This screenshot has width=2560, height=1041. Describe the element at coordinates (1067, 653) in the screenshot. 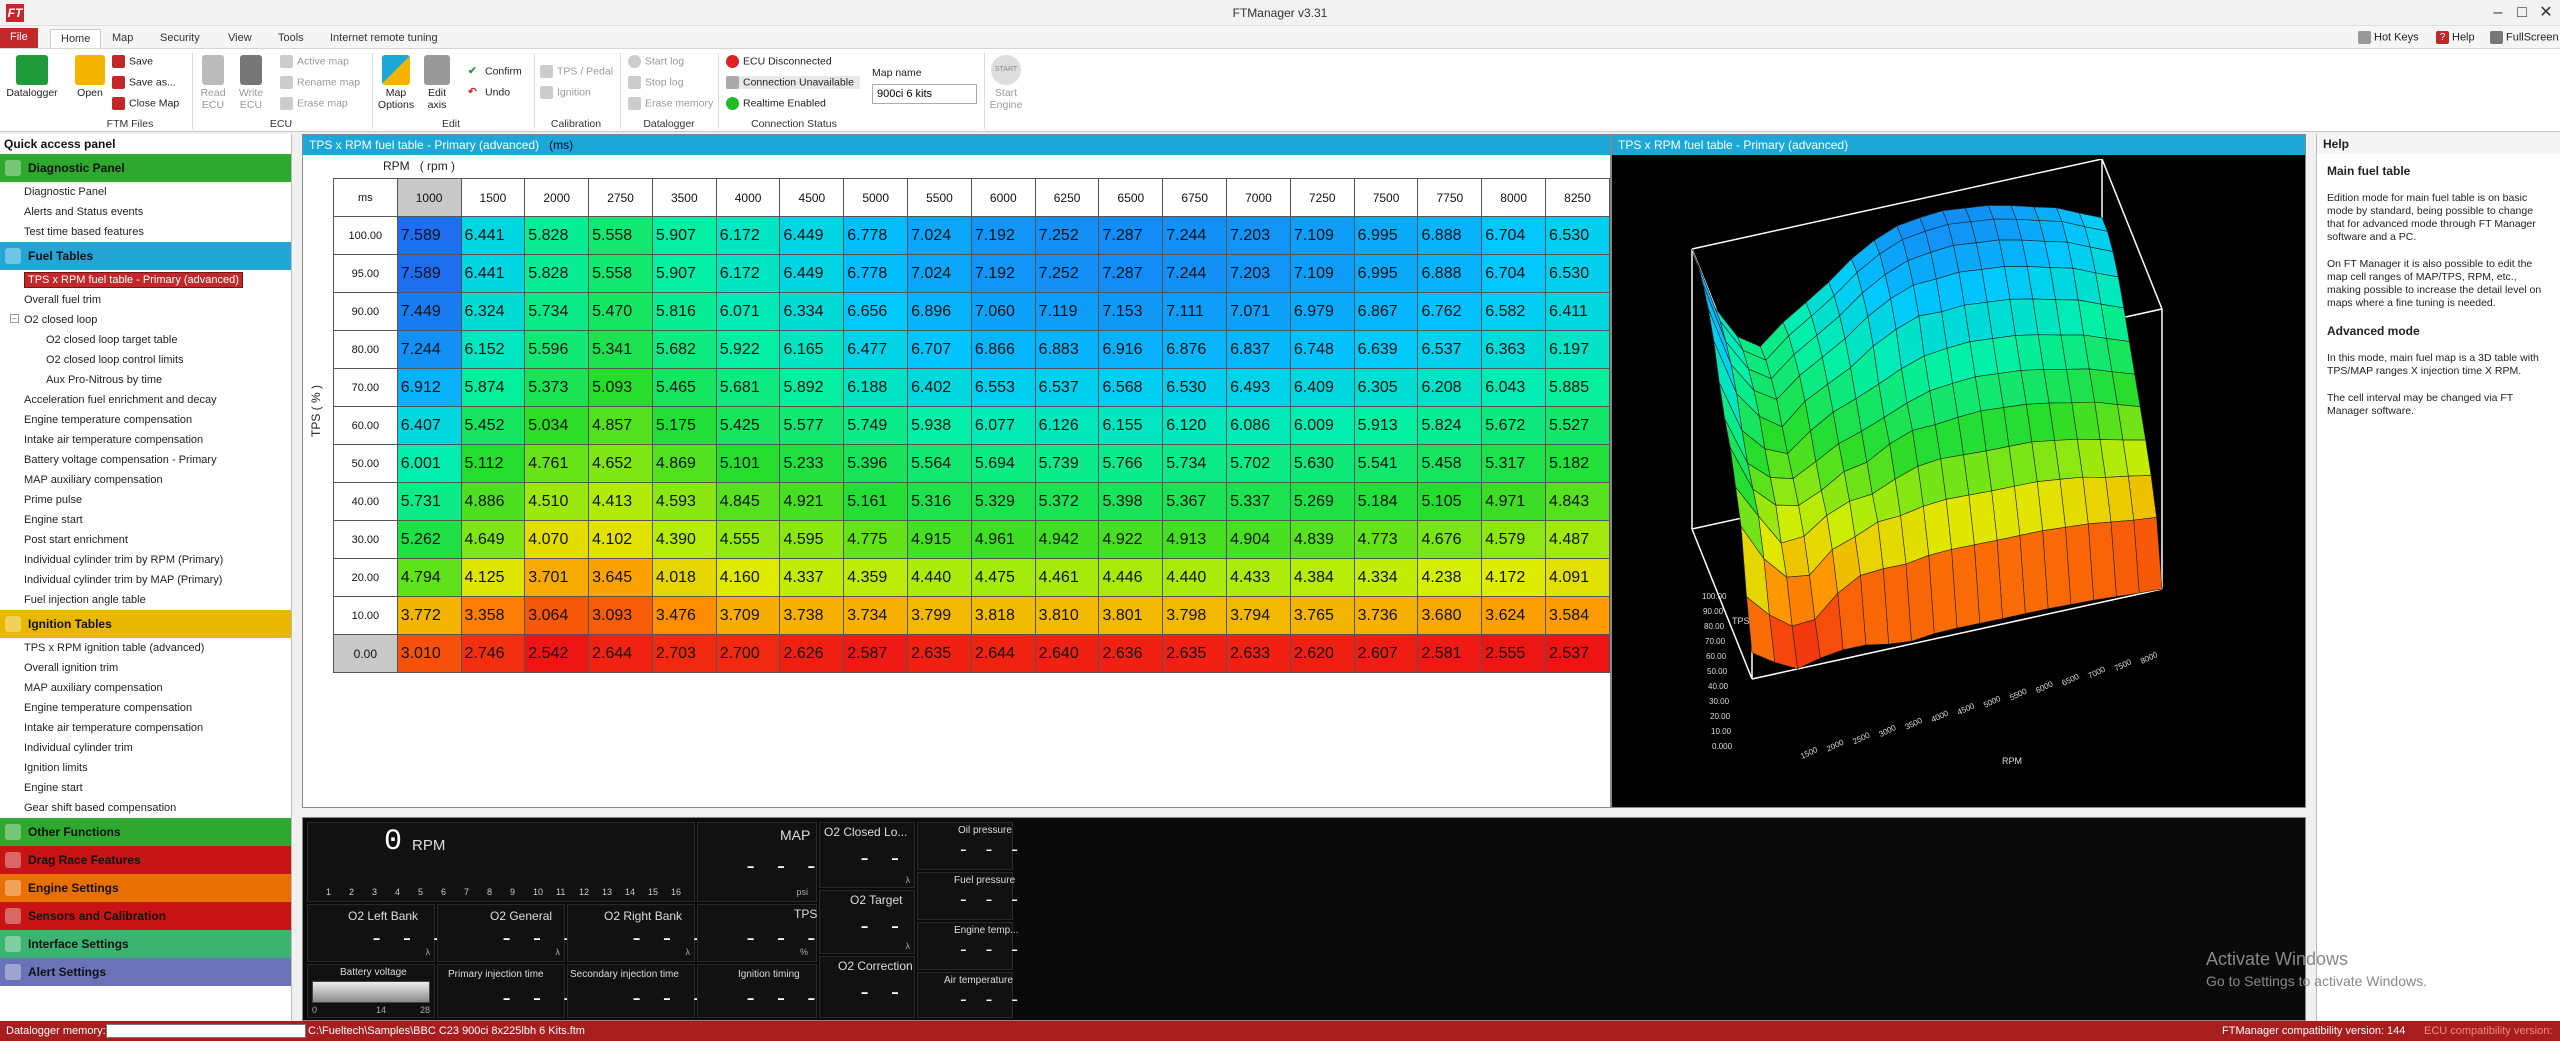

I see `fuel-cell: 2.640` at that location.